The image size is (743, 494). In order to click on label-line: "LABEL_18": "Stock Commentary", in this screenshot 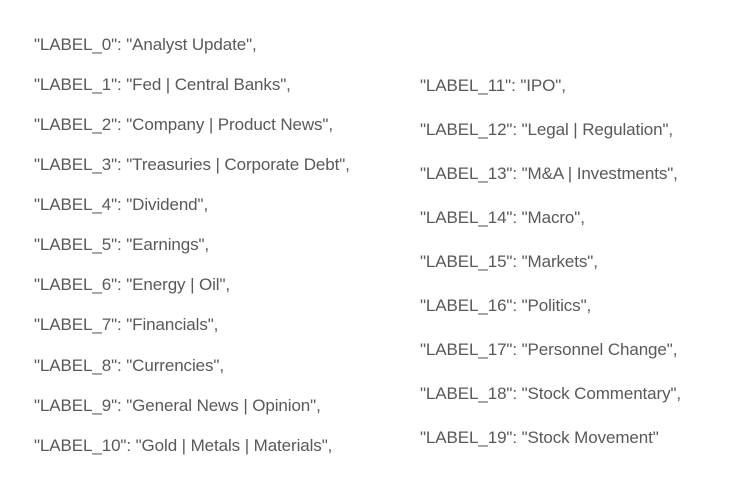, I will do `click(551, 393)`.